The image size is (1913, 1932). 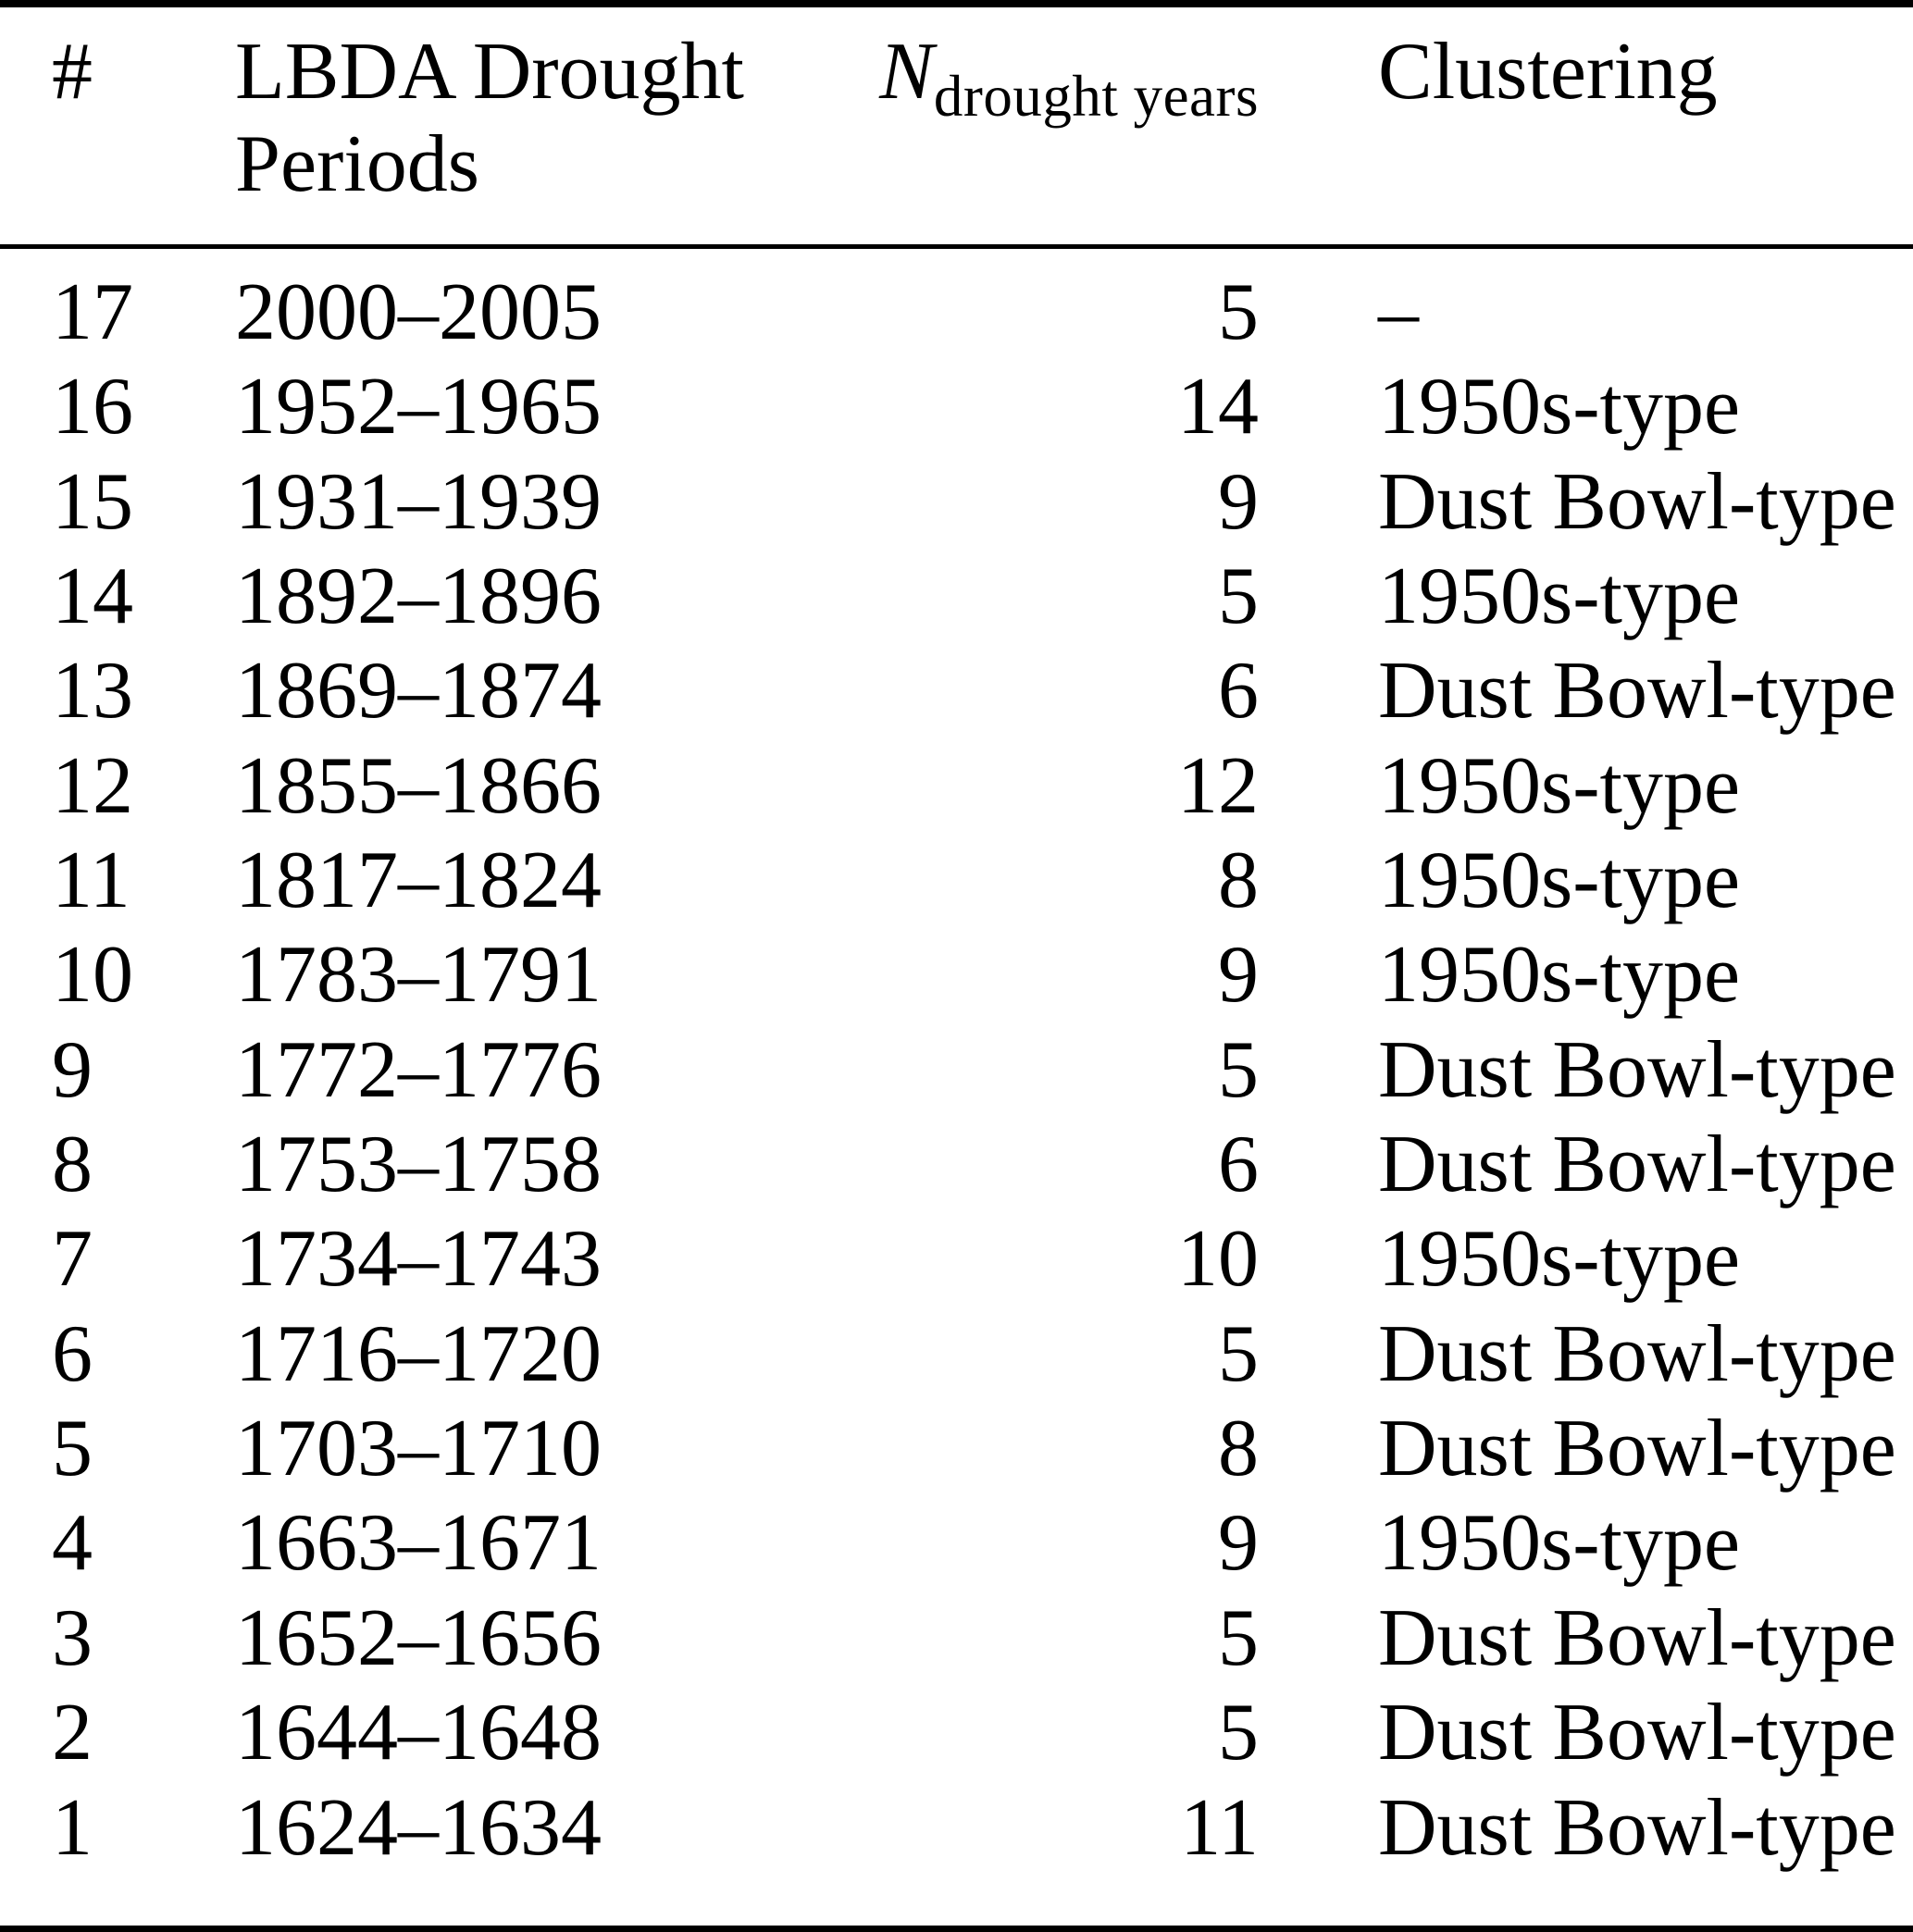 What do you see at coordinates (418, 1543) in the screenshot?
I see `drought-period: 1663–1671` at bounding box center [418, 1543].